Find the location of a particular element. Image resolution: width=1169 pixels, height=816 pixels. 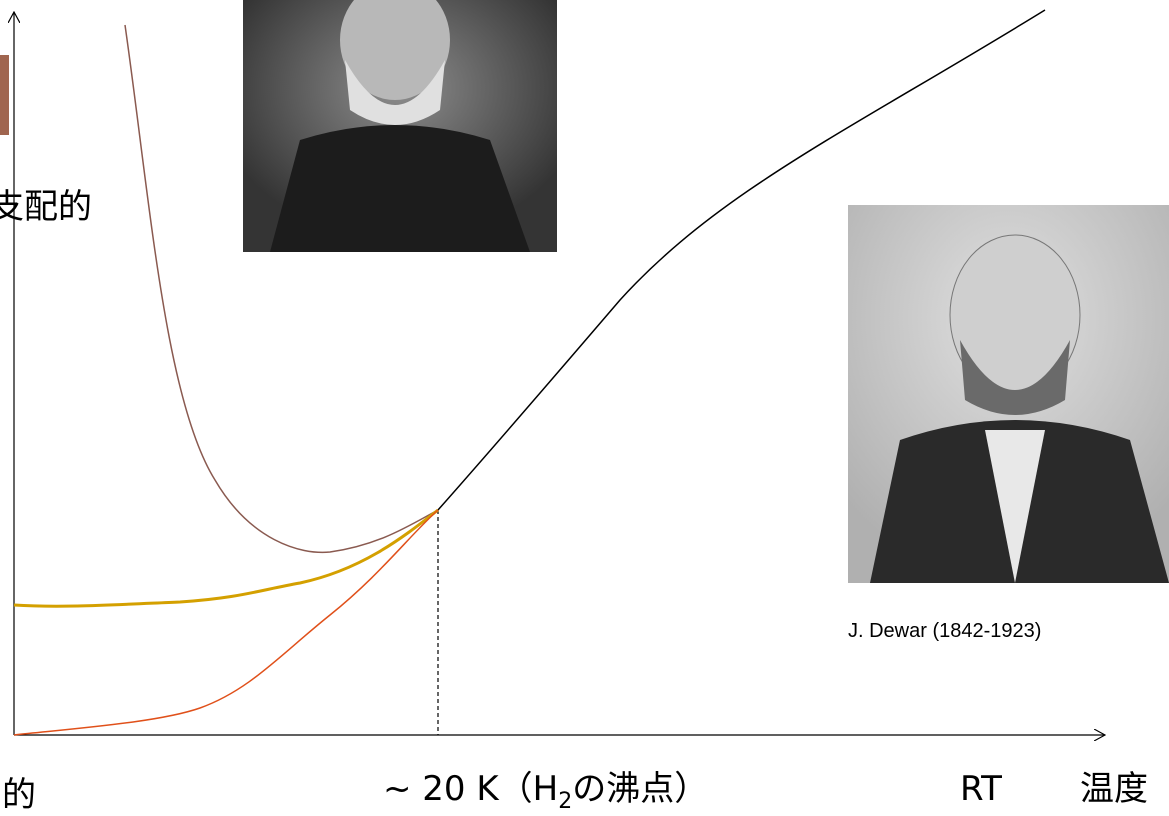

label-h2-prefix: ~ 20 K（H is located at coordinates (470, 789).